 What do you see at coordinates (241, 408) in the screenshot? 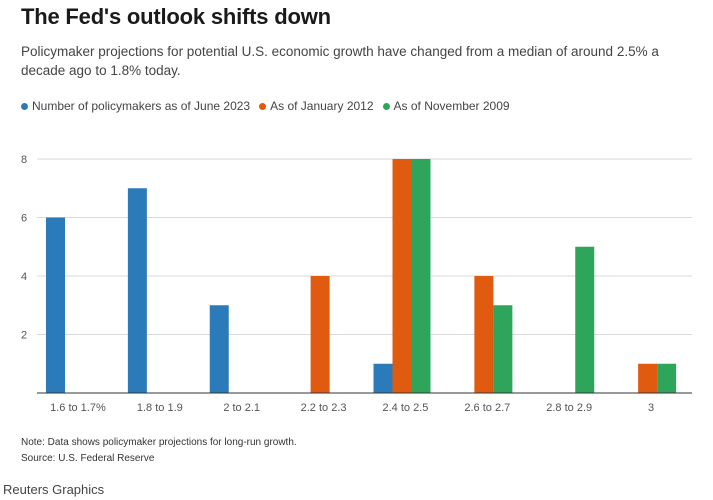
I see `x-tick-label: 2 to 2.1` at bounding box center [241, 408].